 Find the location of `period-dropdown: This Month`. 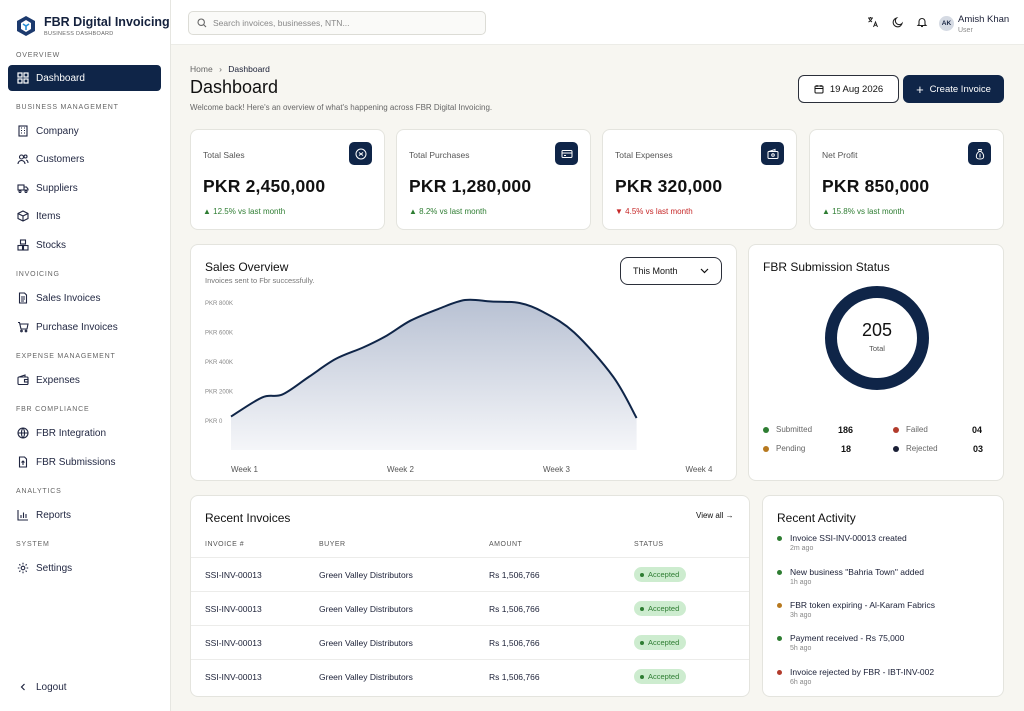

period-dropdown: This Month is located at coordinates (671, 271).